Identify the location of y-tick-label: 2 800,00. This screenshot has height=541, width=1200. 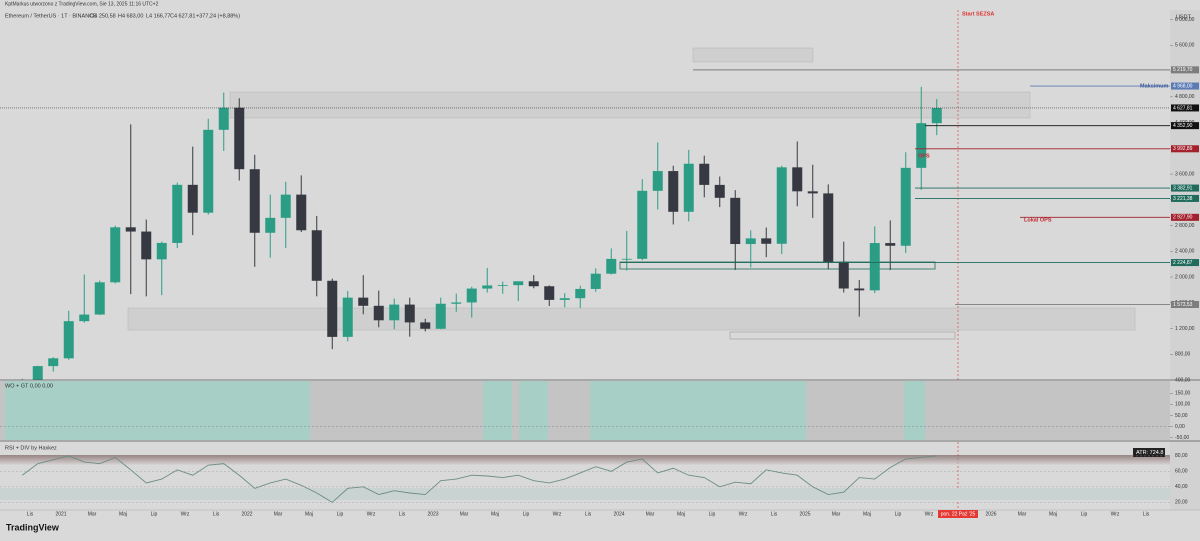
(1185, 226).